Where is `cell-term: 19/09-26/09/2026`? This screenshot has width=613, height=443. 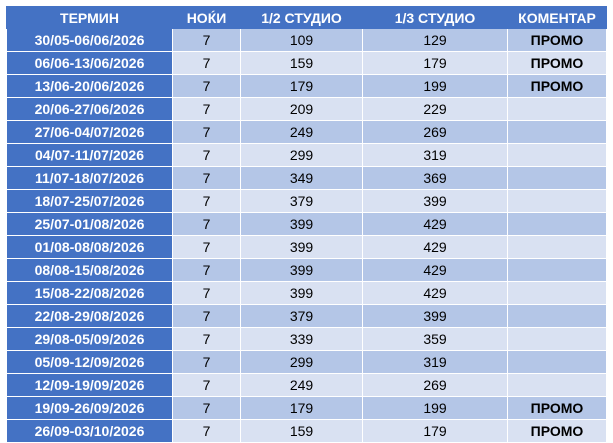 cell-term: 19/09-26/09/2026 is located at coordinates (89, 408).